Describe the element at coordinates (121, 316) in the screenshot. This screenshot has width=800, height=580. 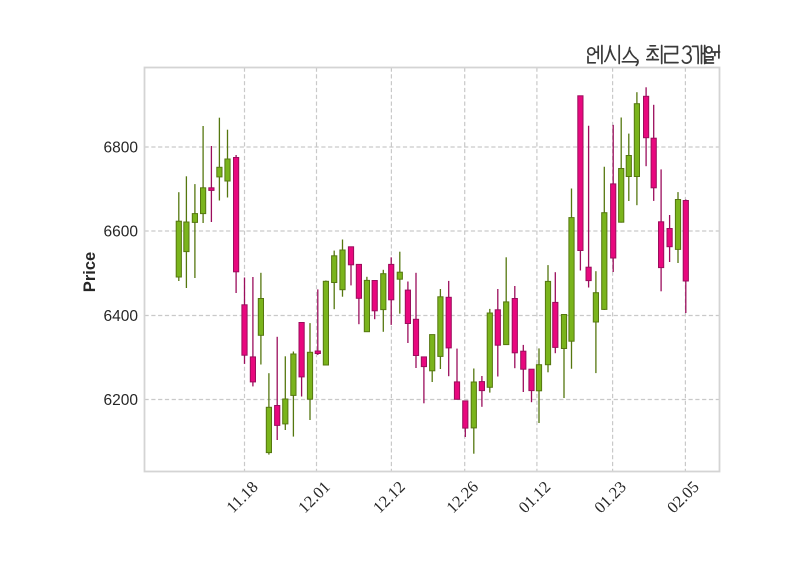
I see `svg-text: 6400` at that location.